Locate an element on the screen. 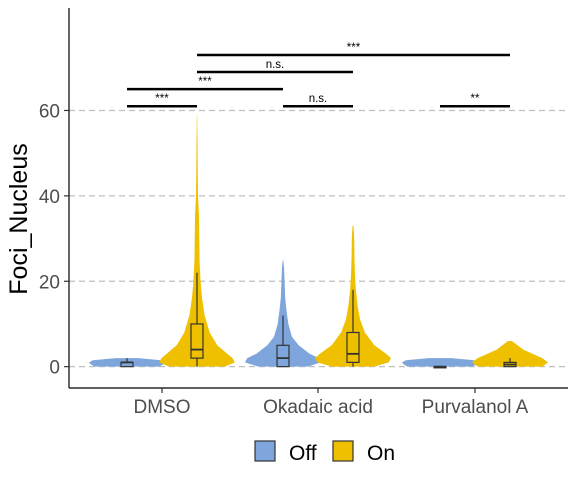 Image resolution: width=576 pixels, height=480 pixels. y-tick-label-60: 60 is located at coordinates (49, 111).